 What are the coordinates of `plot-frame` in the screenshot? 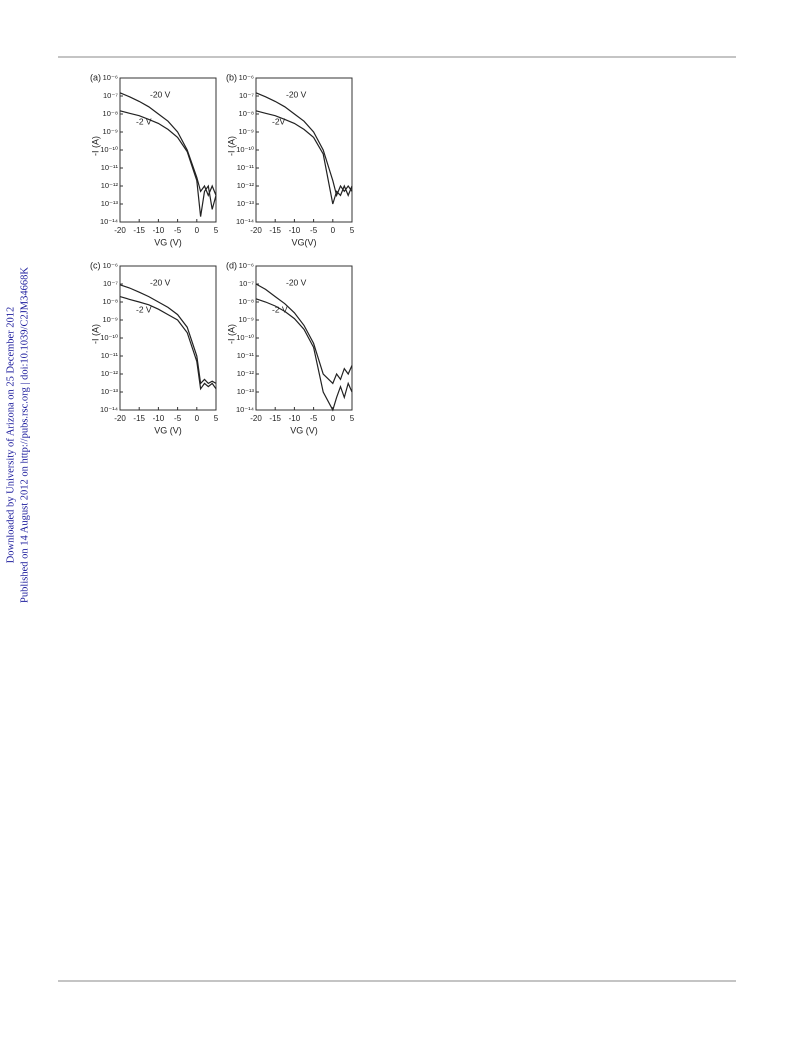 It's located at (304, 338).